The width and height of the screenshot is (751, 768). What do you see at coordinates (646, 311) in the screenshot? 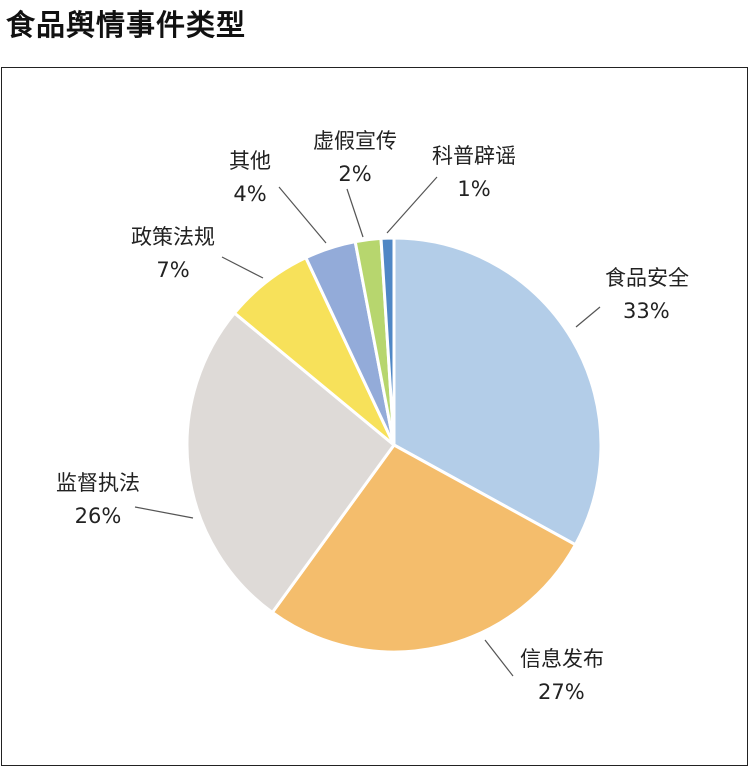
I see `pie-label-food-safety-percent: 33%` at bounding box center [646, 311].